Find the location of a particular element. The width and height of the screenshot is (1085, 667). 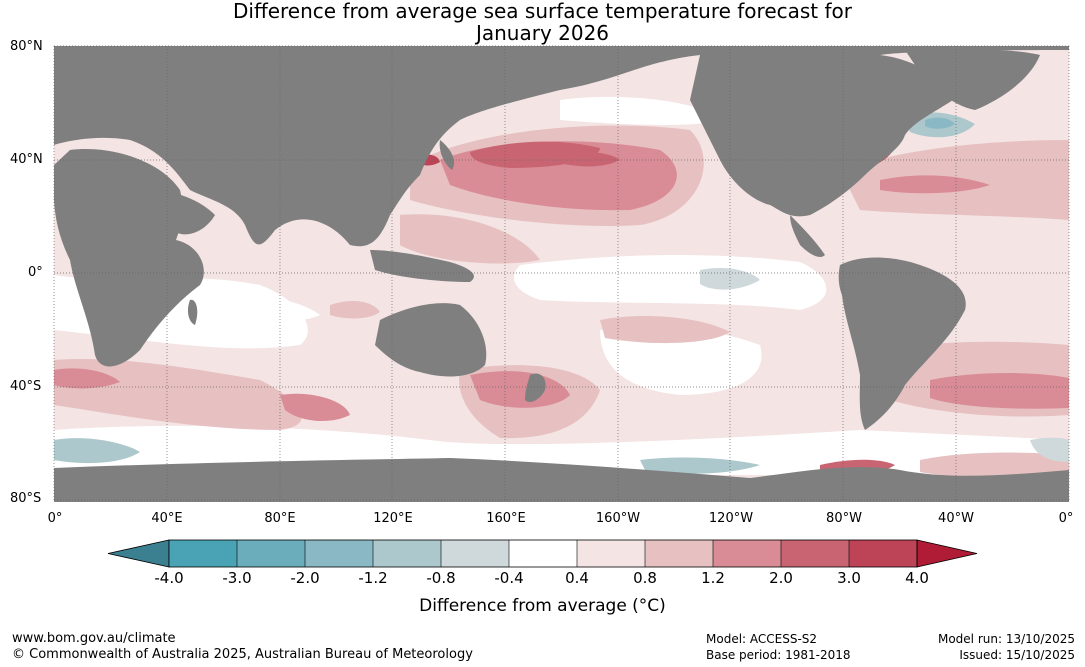

lon-label-160w: 160°W is located at coordinates (618, 518).